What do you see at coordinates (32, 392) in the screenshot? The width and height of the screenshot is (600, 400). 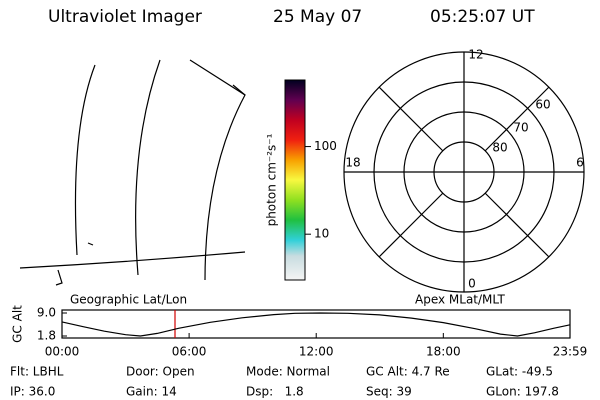 I see `footer-field: IP: 36.0` at bounding box center [32, 392].